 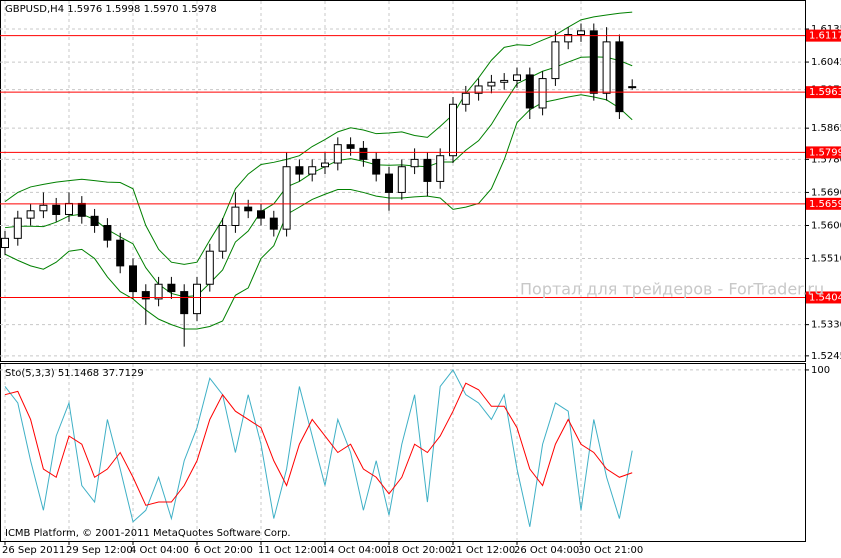 What do you see at coordinates (33, 550) in the screenshot?
I see `x-tick-label: 26 Sep 2011` at bounding box center [33, 550].